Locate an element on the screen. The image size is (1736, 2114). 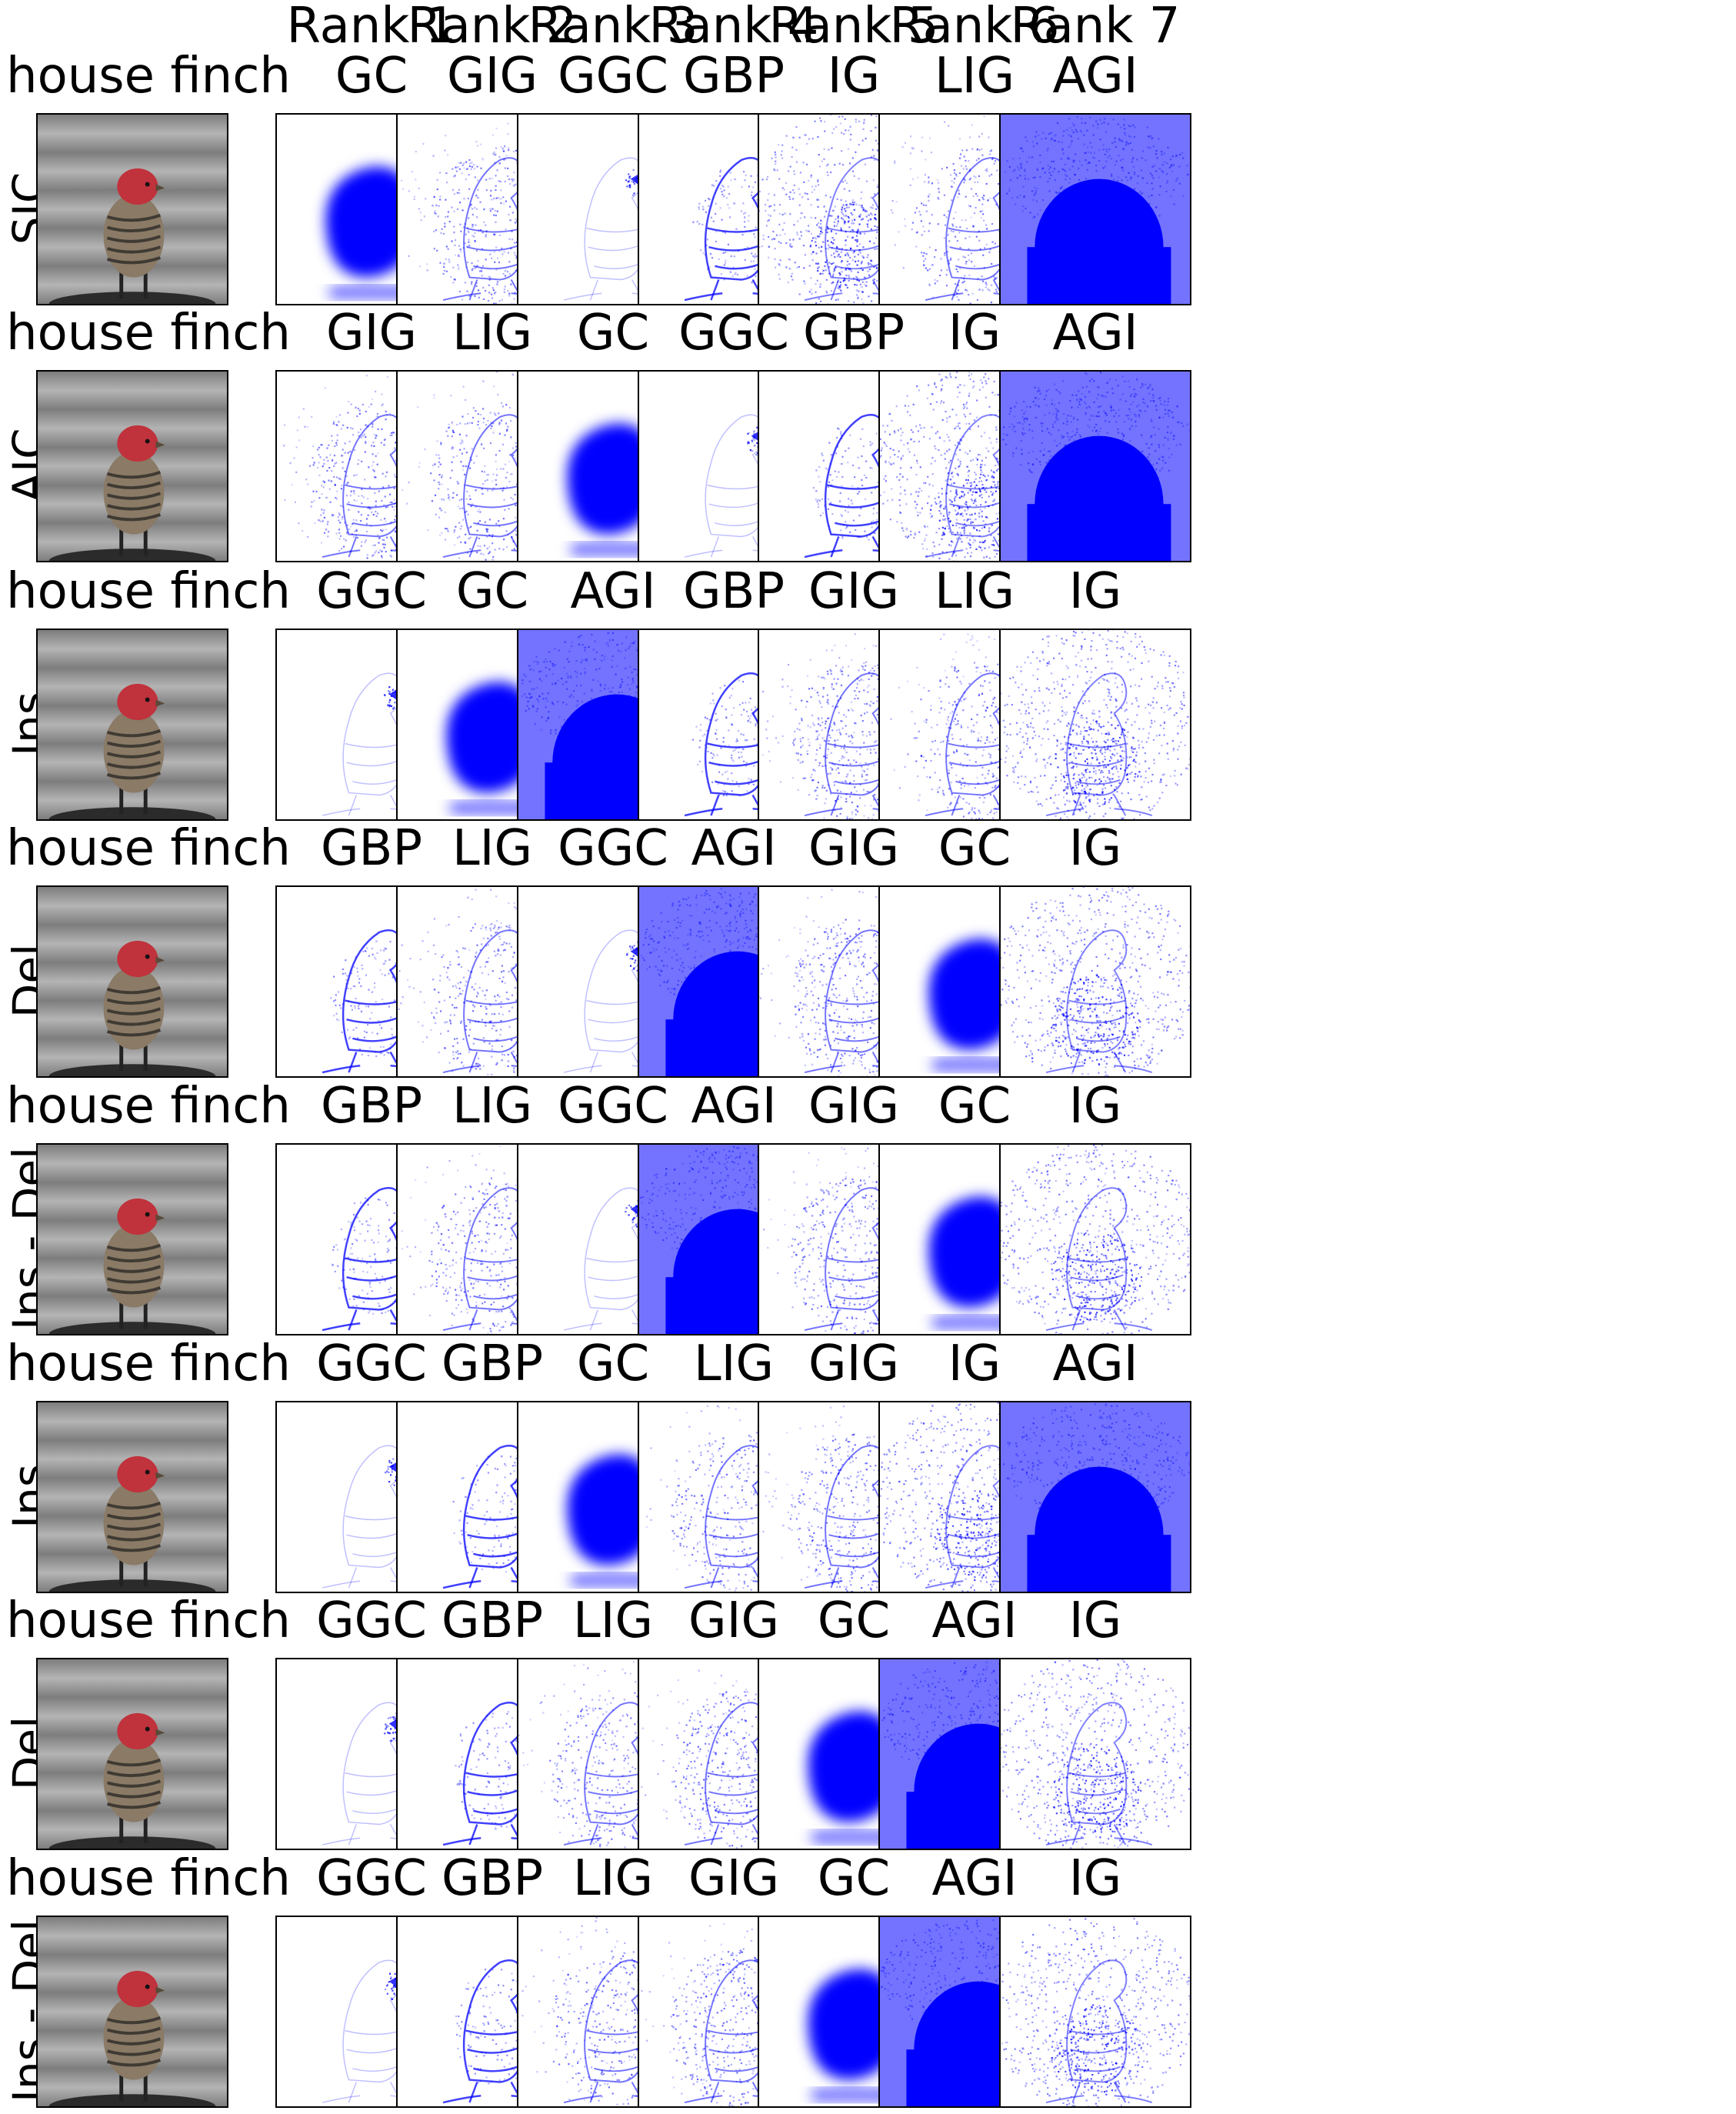
rank-header-7: Rank 7 is located at coordinates (1095, 28).